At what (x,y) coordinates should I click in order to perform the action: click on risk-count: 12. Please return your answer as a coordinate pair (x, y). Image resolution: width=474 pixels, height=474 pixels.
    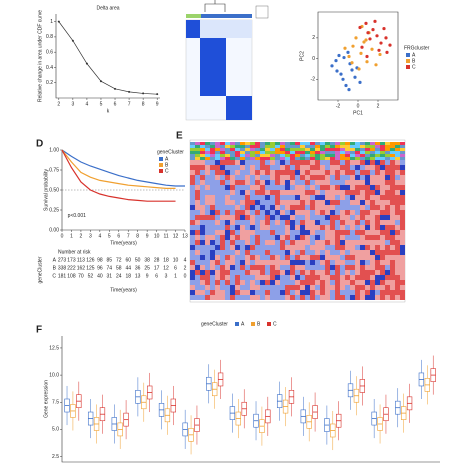
    Looking at the image, I should click on (166, 268).